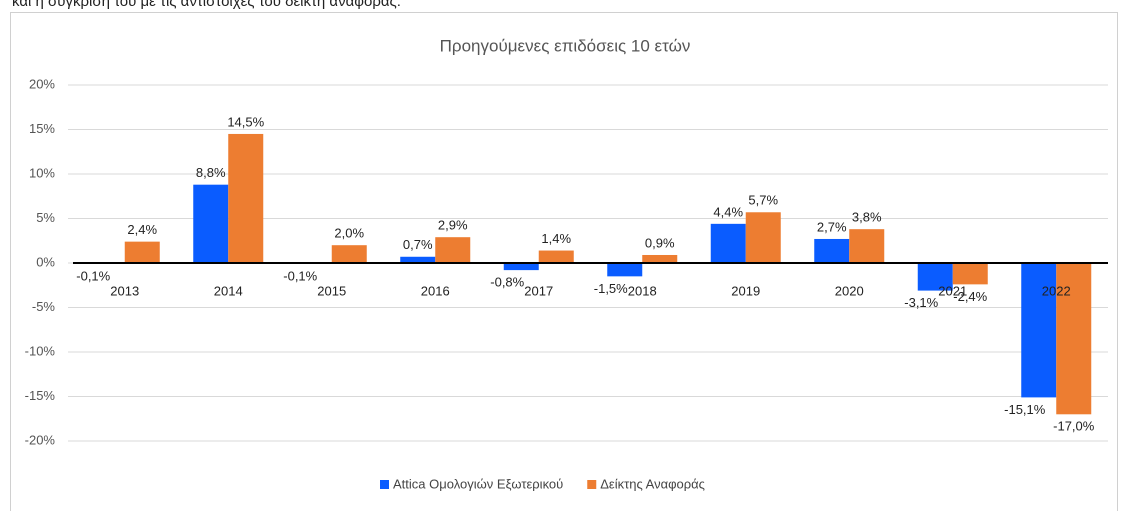 The width and height of the screenshot is (1122, 511). I want to click on data-label: -17,0%, so click(1074, 426).